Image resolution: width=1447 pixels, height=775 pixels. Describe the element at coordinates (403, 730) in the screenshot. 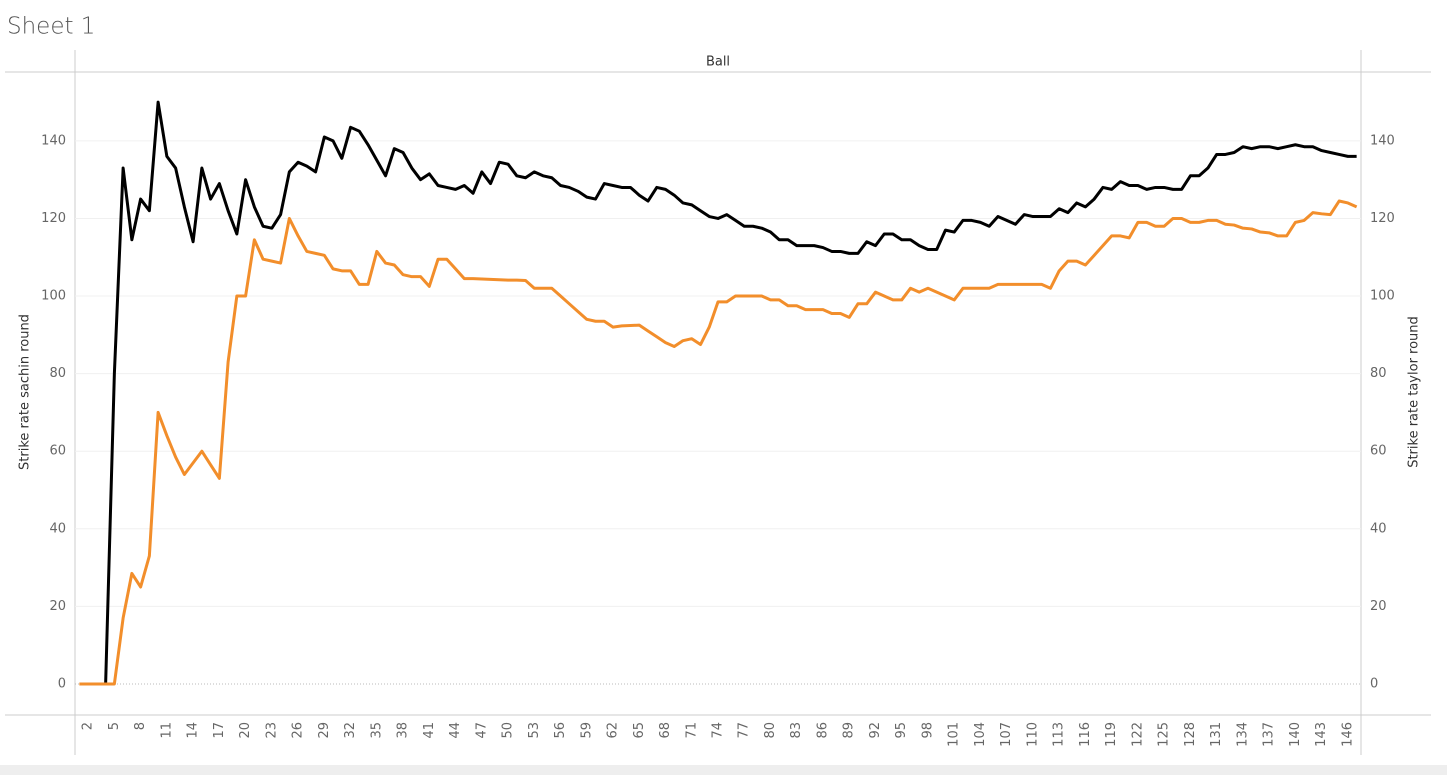

I see `x-tick-label: 38` at that location.